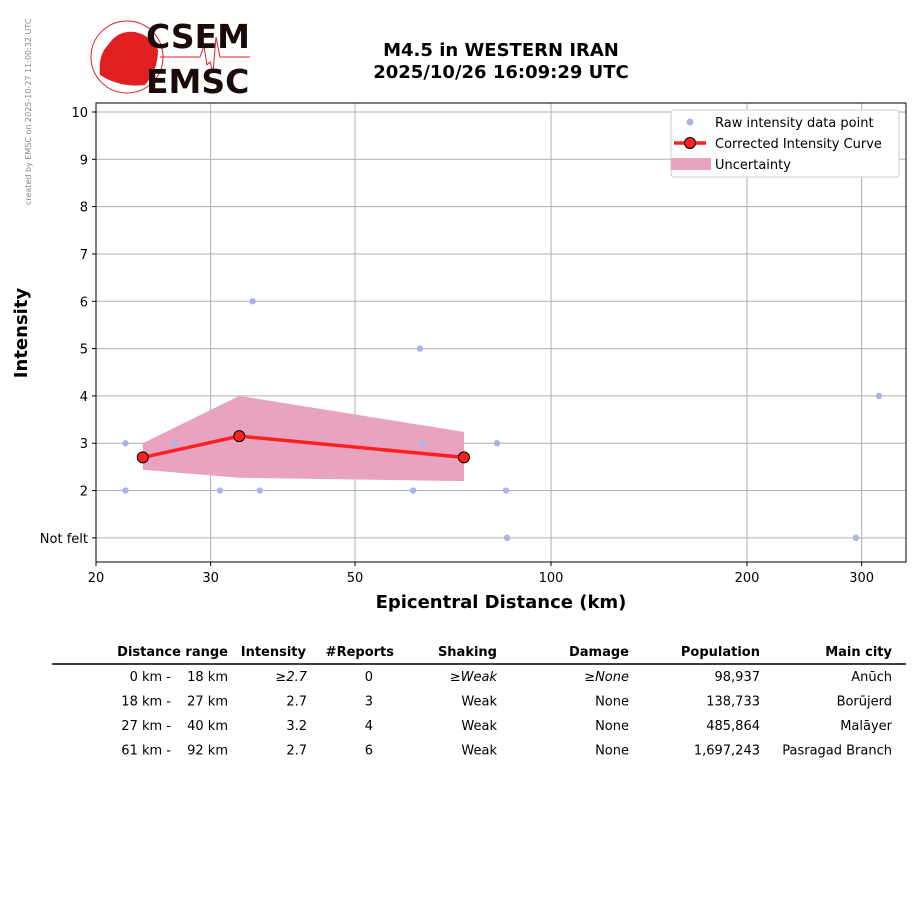 The image size is (915, 905). I want to click on x-tick-label: 100, so click(551, 578).